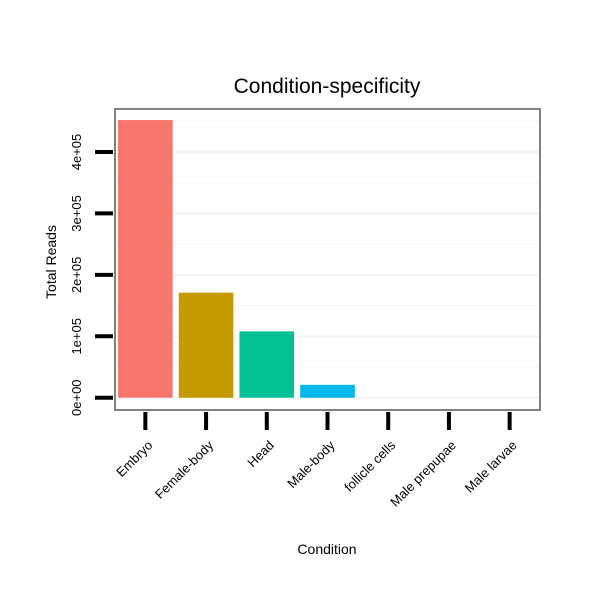 This screenshot has height=605, width=600. What do you see at coordinates (267, 364) in the screenshot?
I see `bar-head` at bounding box center [267, 364].